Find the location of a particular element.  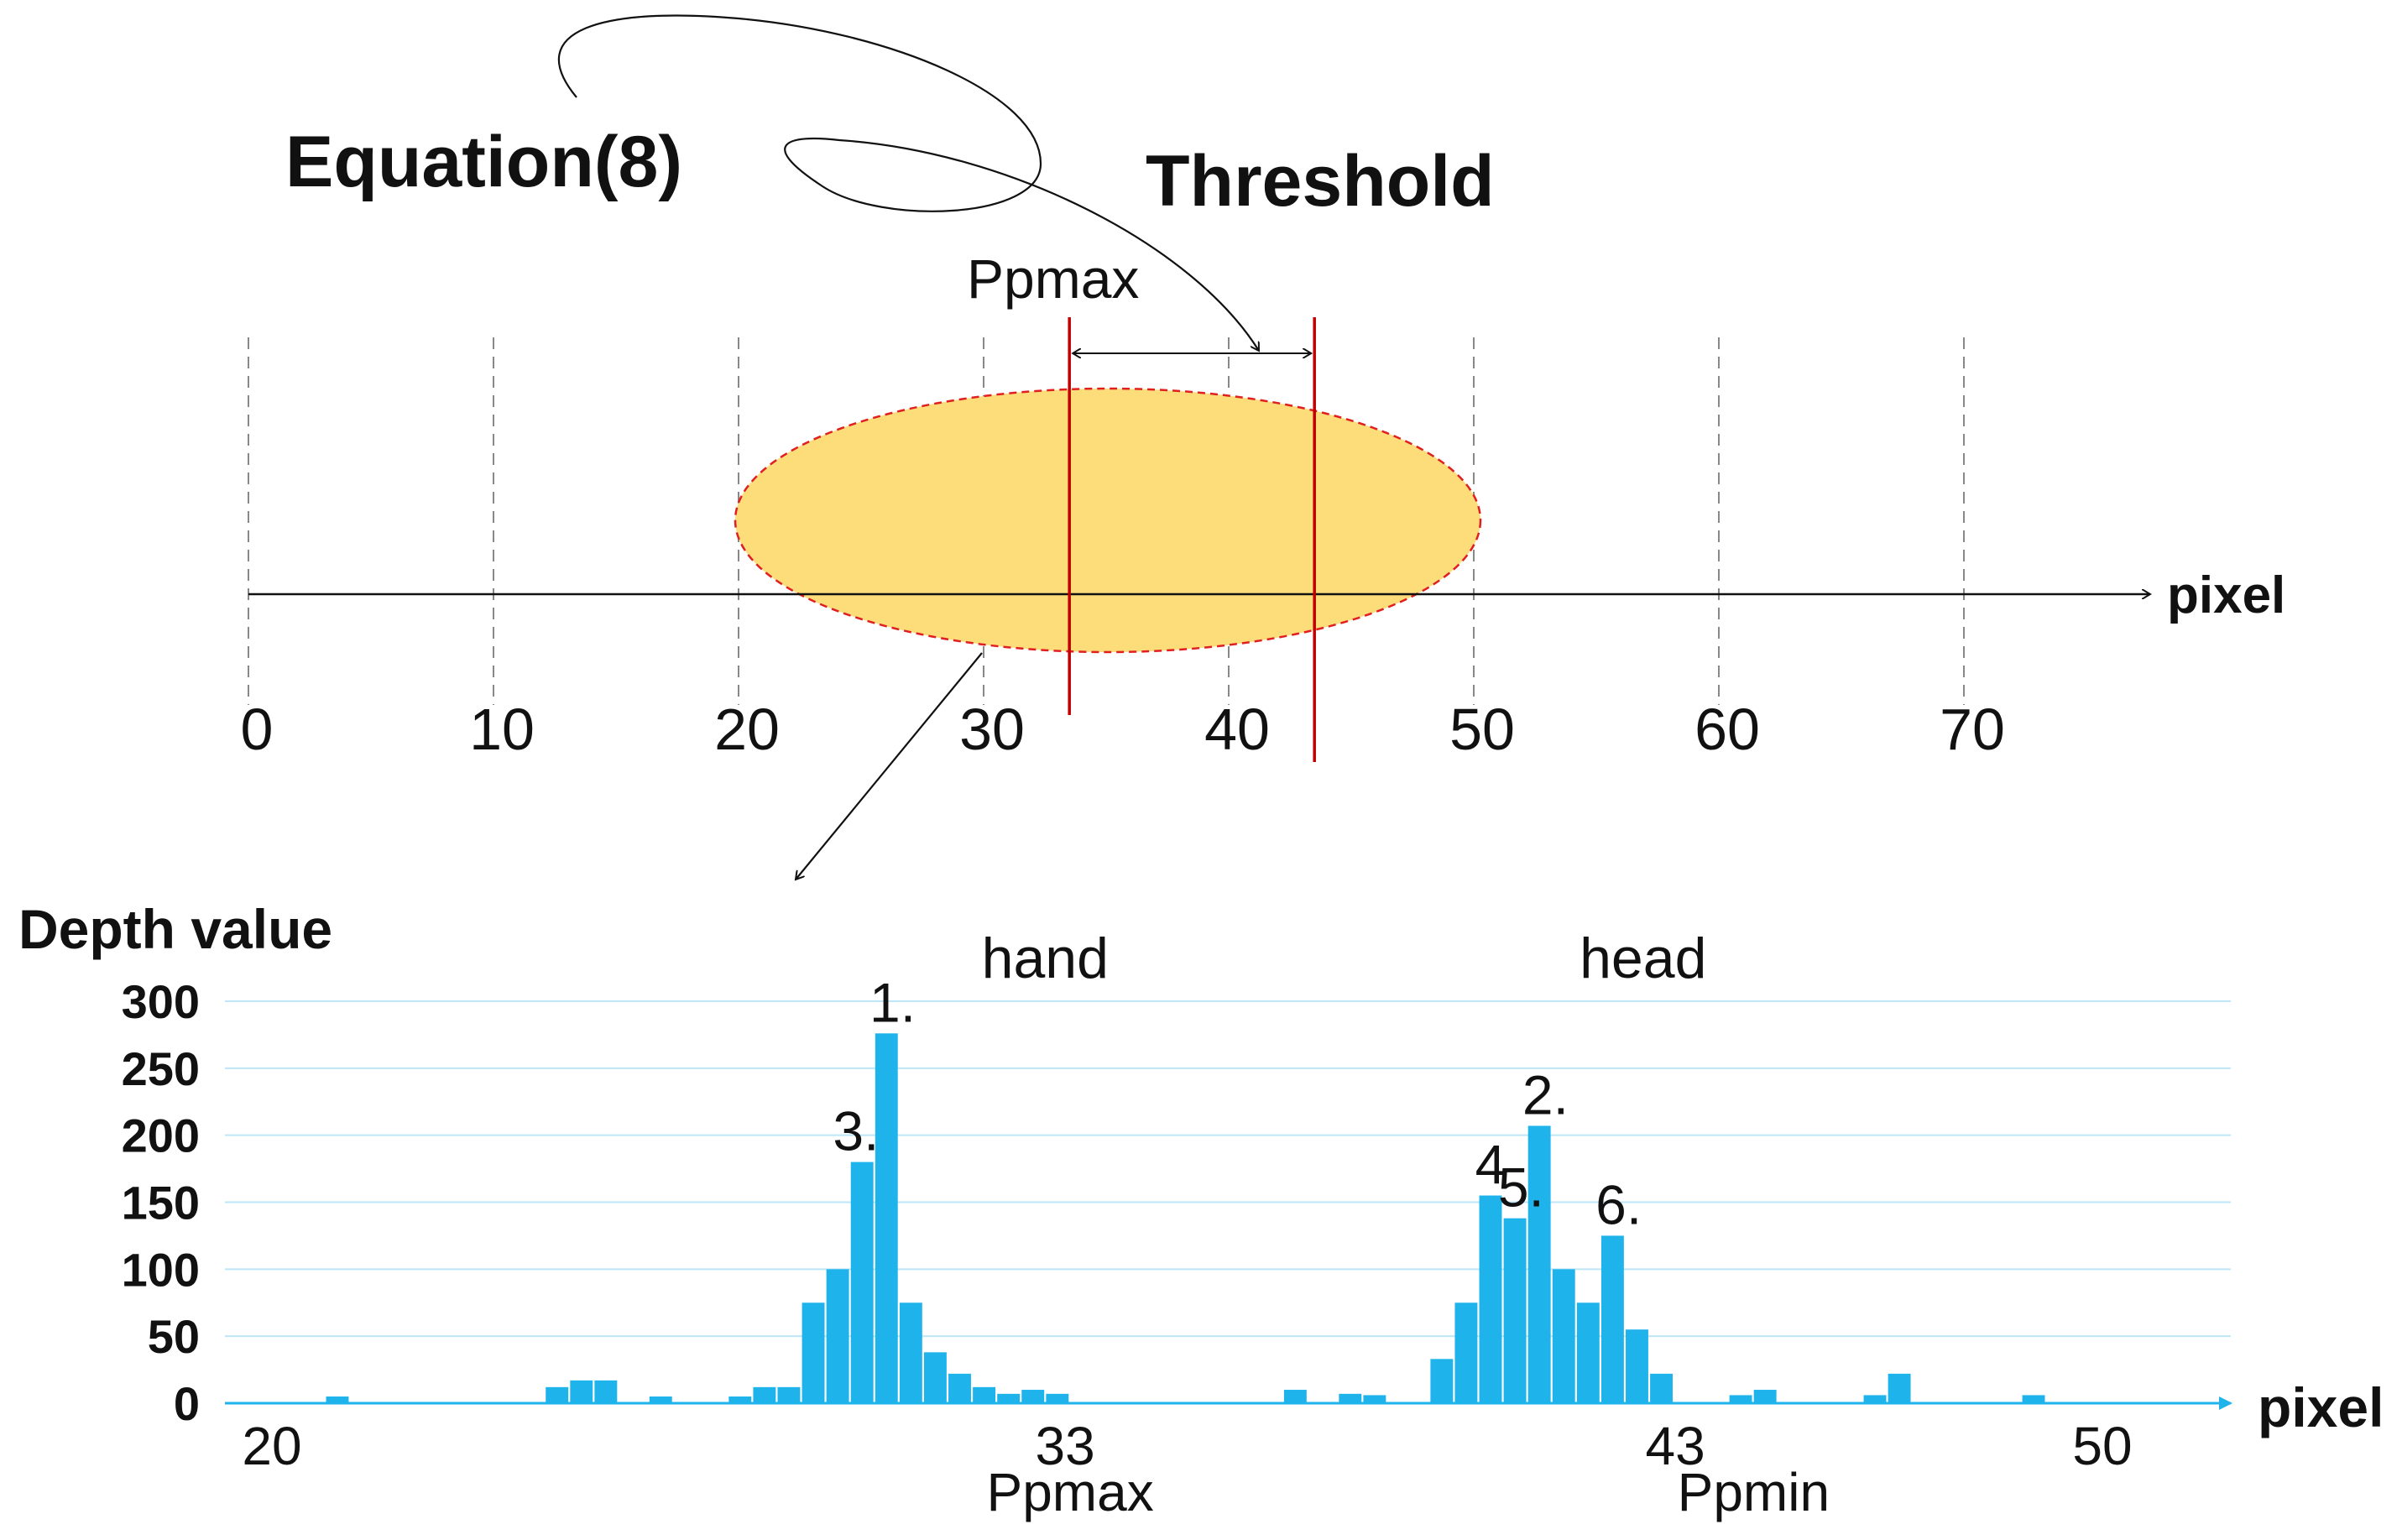

y-tick-label-100: 100 is located at coordinates (161, 1269).